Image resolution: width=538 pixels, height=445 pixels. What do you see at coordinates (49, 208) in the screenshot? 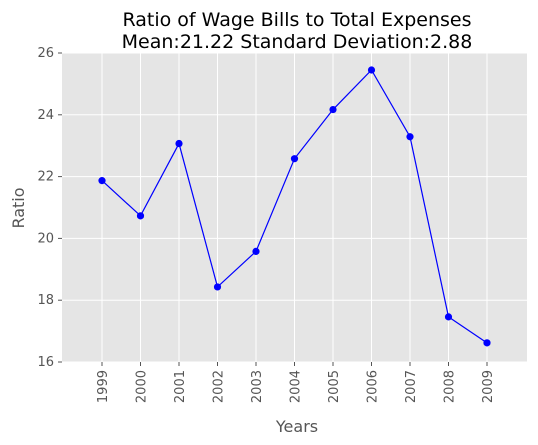
I see `y-axis: 16 18 20 22 24 26` at bounding box center [49, 208].